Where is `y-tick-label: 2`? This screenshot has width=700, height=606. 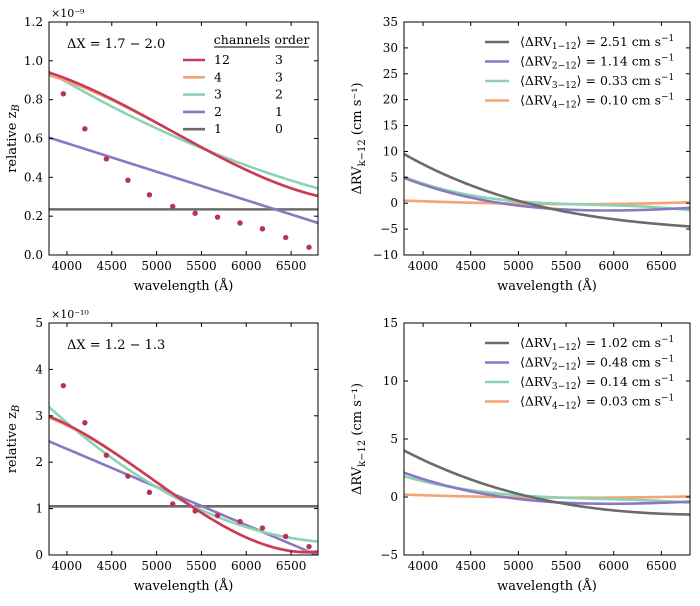
y-tick-label: 2 is located at coordinates (39, 462).